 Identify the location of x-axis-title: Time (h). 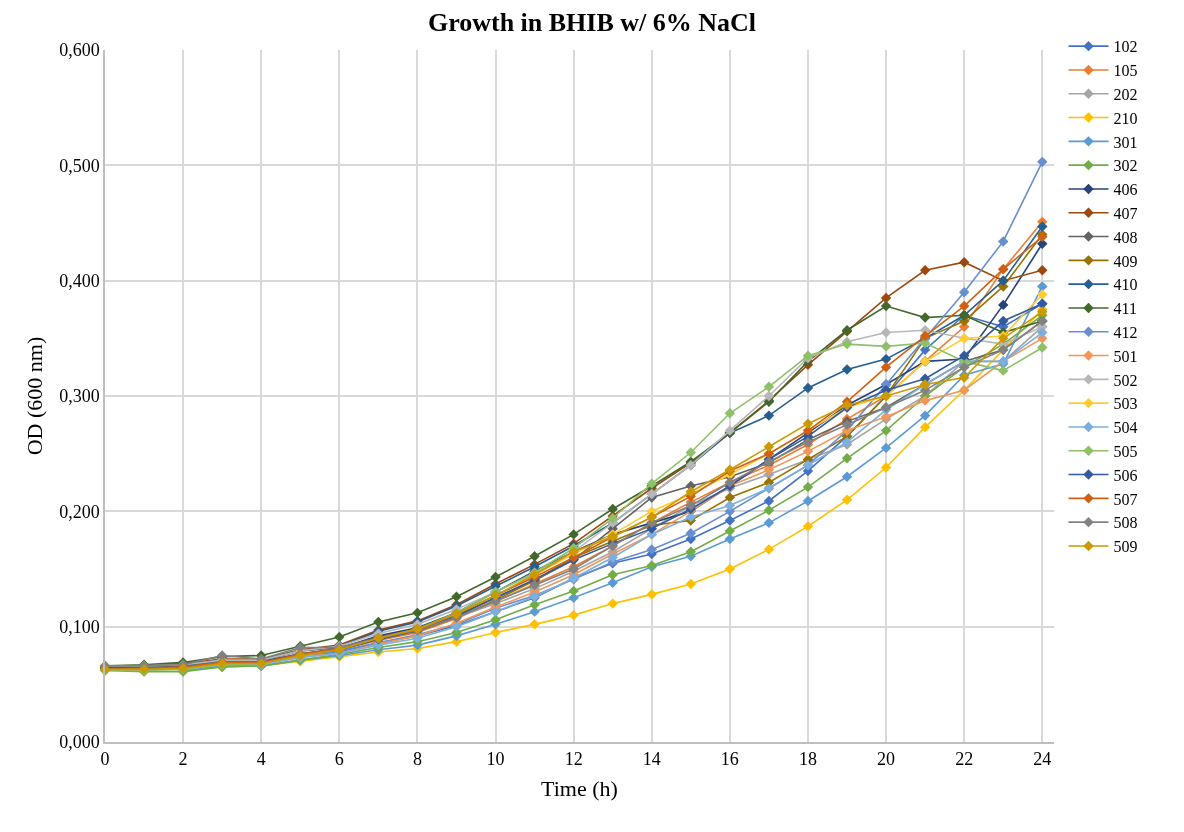
(579, 788).